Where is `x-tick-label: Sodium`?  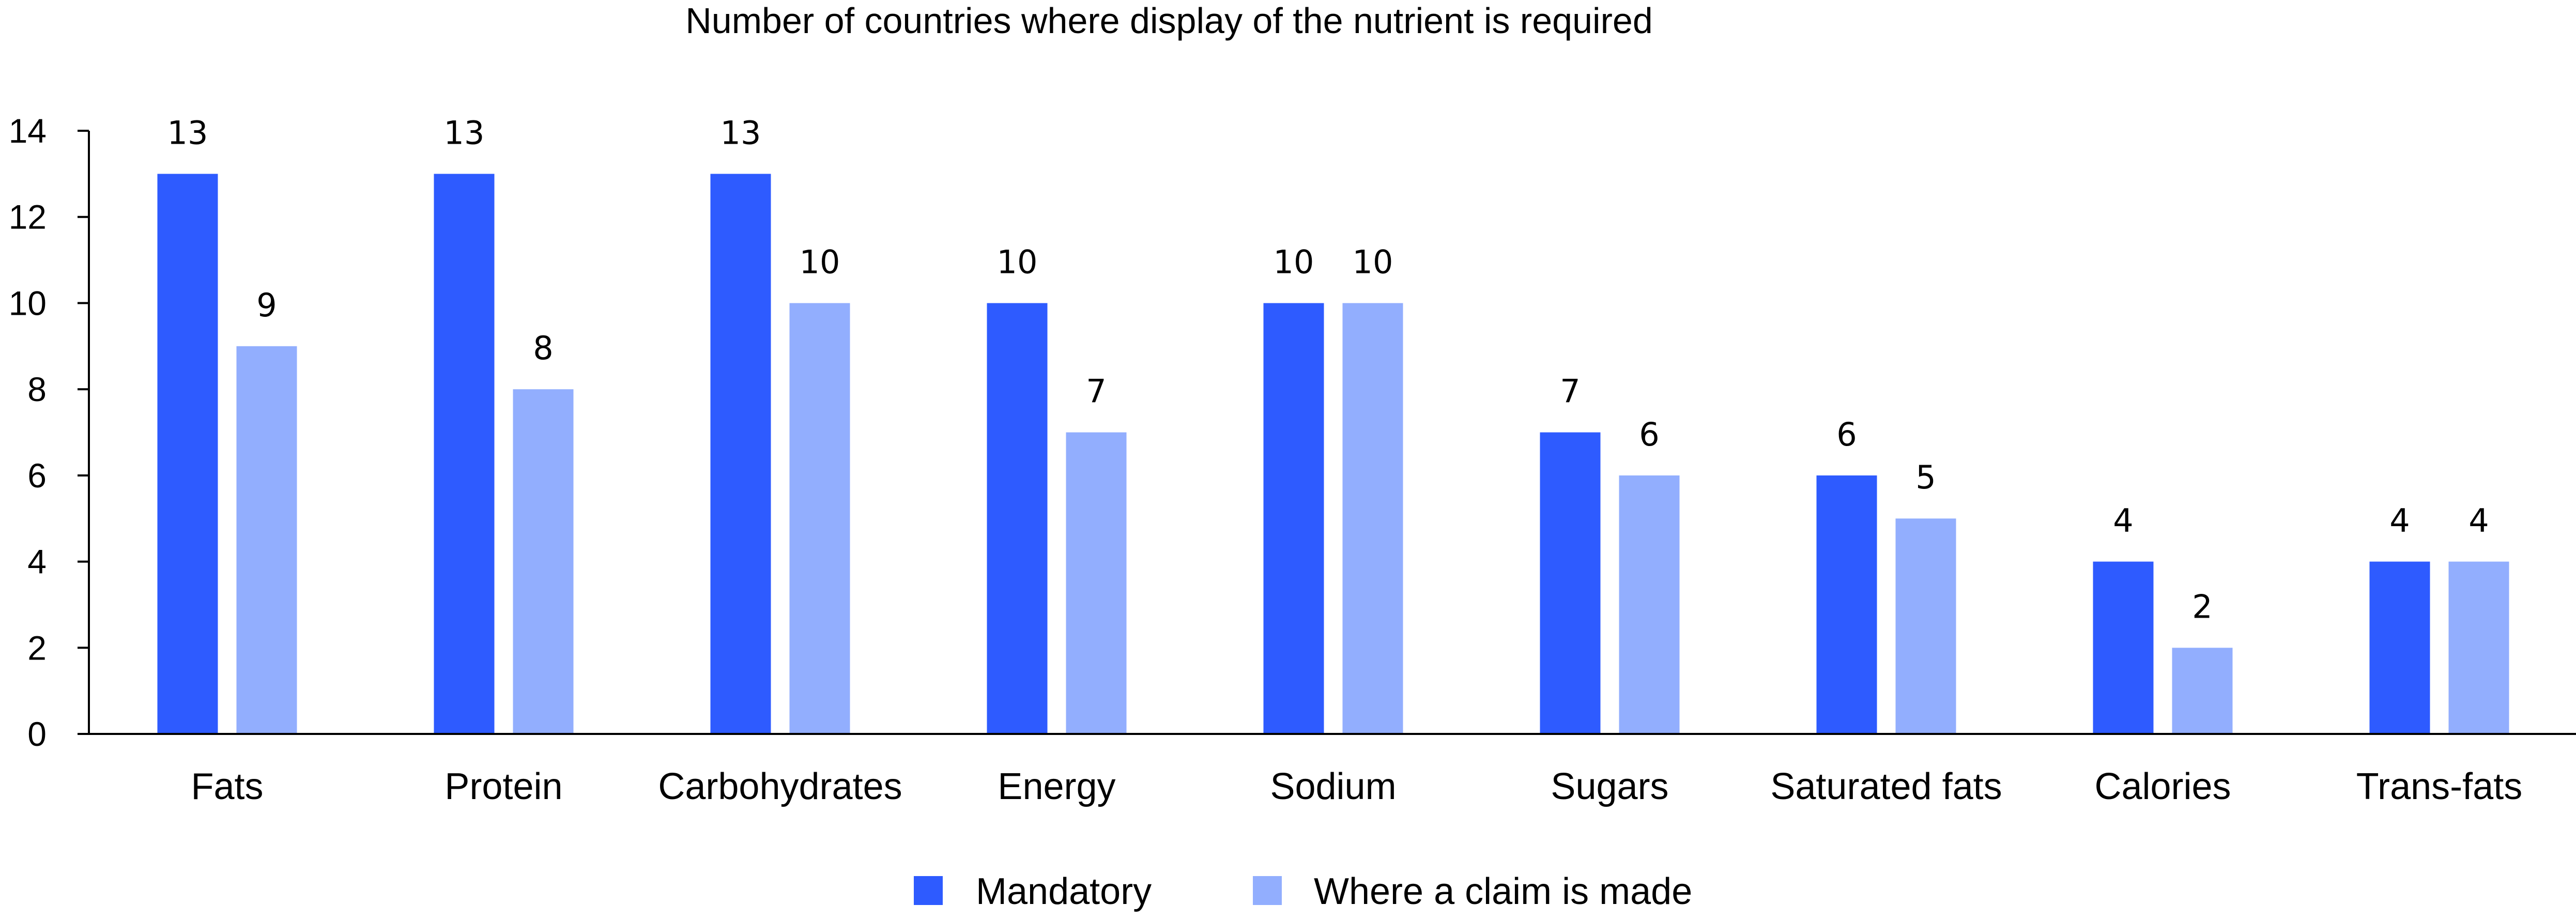
x-tick-label: Sodium is located at coordinates (1333, 787).